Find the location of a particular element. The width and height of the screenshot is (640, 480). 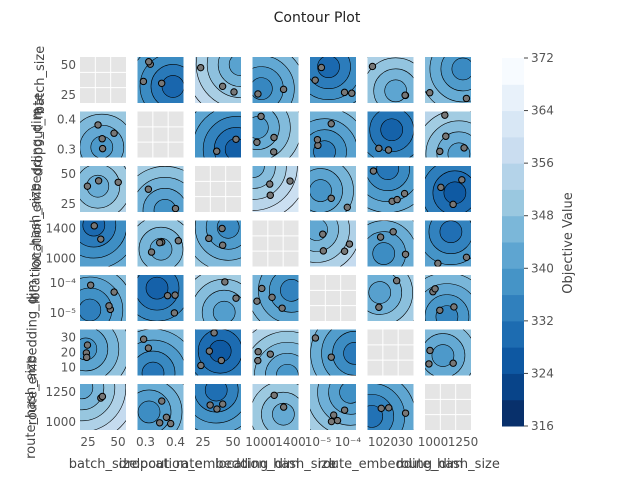

colorbar-label: Objective Value is located at coordinates (568, 242).